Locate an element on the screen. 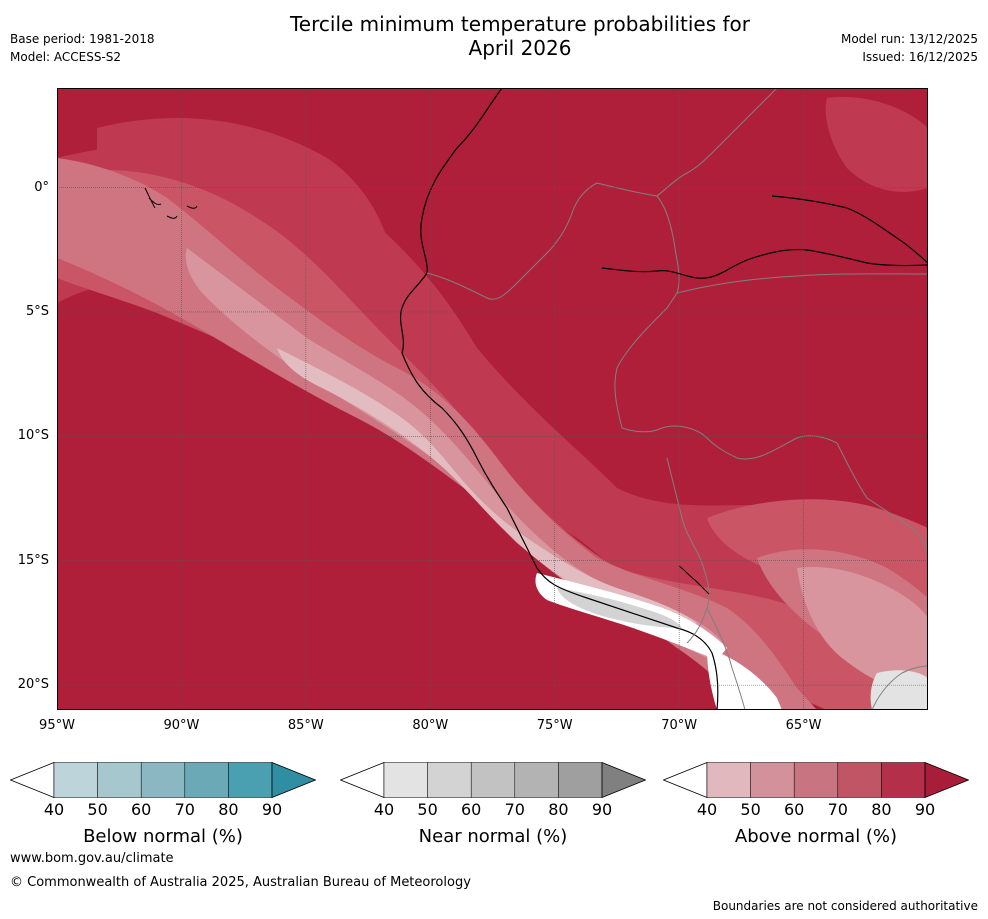 This screenshot has width=988, height=919. contour-near-40-se is located at coordinates (899, 690).